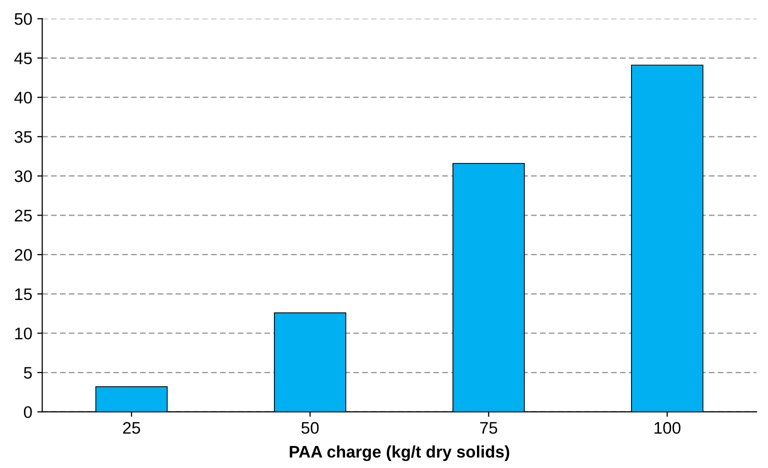 The height and width of the screenshot is (468, 768). Describe the element at coordinates (400, 453) in the screenshot. I see `x-axis-title: PAA charge (kg/t dry solids)` at that location.